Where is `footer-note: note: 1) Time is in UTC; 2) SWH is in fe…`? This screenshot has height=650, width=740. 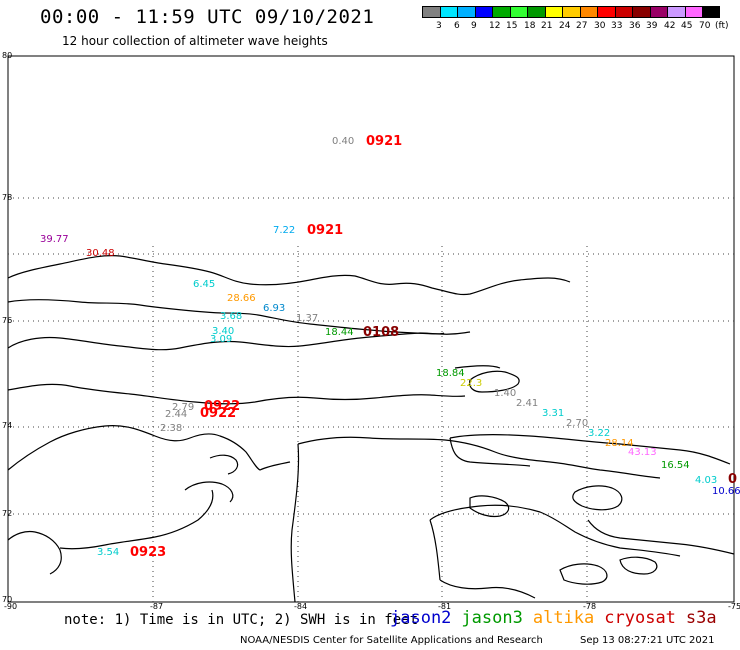
footer-note: note: 1) Time is in UTC; 2) SWH is in fe… is located at coordinates (241, 620).